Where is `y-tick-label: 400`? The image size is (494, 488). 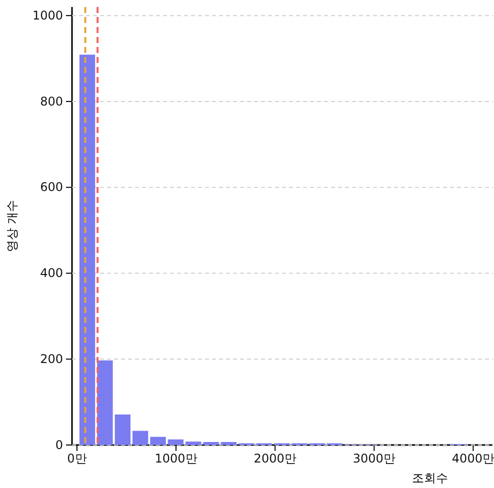 y-tick-label: 400 is located at coordinates (51, 273).